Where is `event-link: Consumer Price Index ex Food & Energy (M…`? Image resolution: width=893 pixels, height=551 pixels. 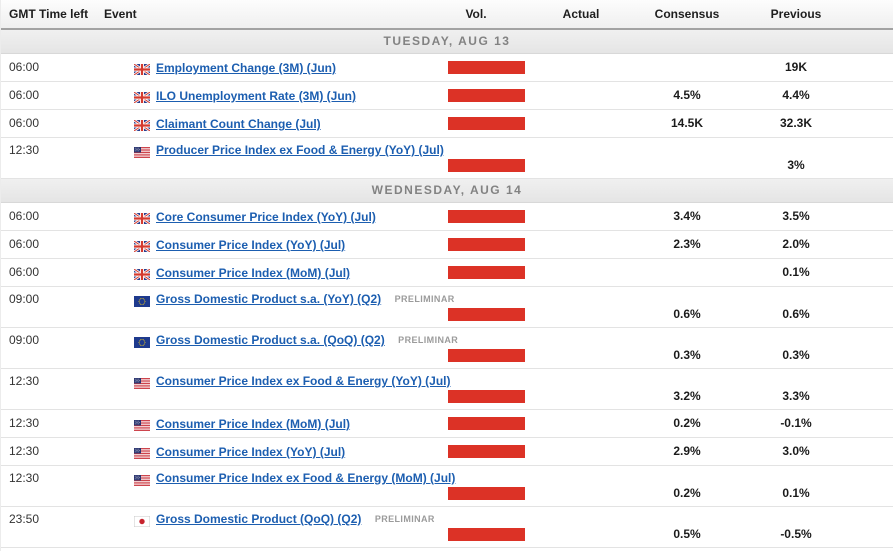 event-link: Consumer Price Index ex Food & Energy (M… is located at coordinates (306, 478).